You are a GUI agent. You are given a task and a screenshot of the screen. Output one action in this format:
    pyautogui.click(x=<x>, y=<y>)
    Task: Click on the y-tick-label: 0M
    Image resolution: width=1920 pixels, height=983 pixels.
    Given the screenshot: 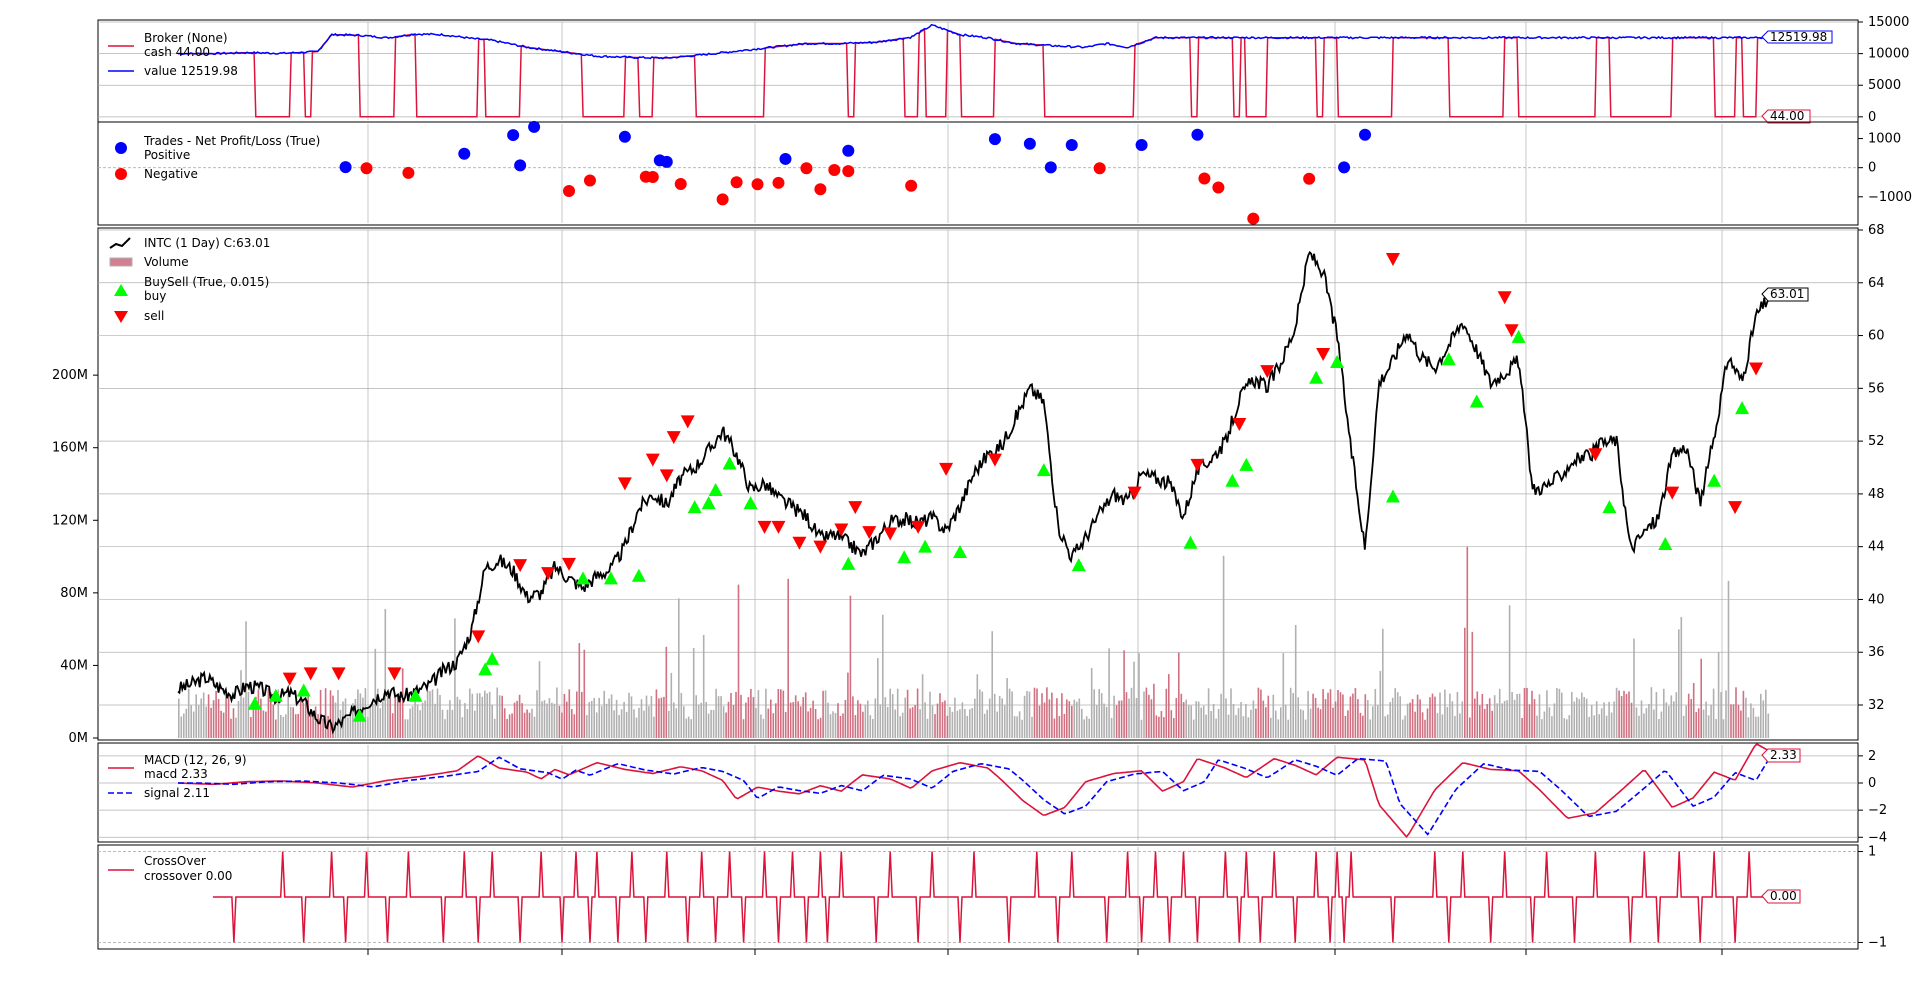 What is the action you would take?
    pyautogui.click(x=79, y=738)
    